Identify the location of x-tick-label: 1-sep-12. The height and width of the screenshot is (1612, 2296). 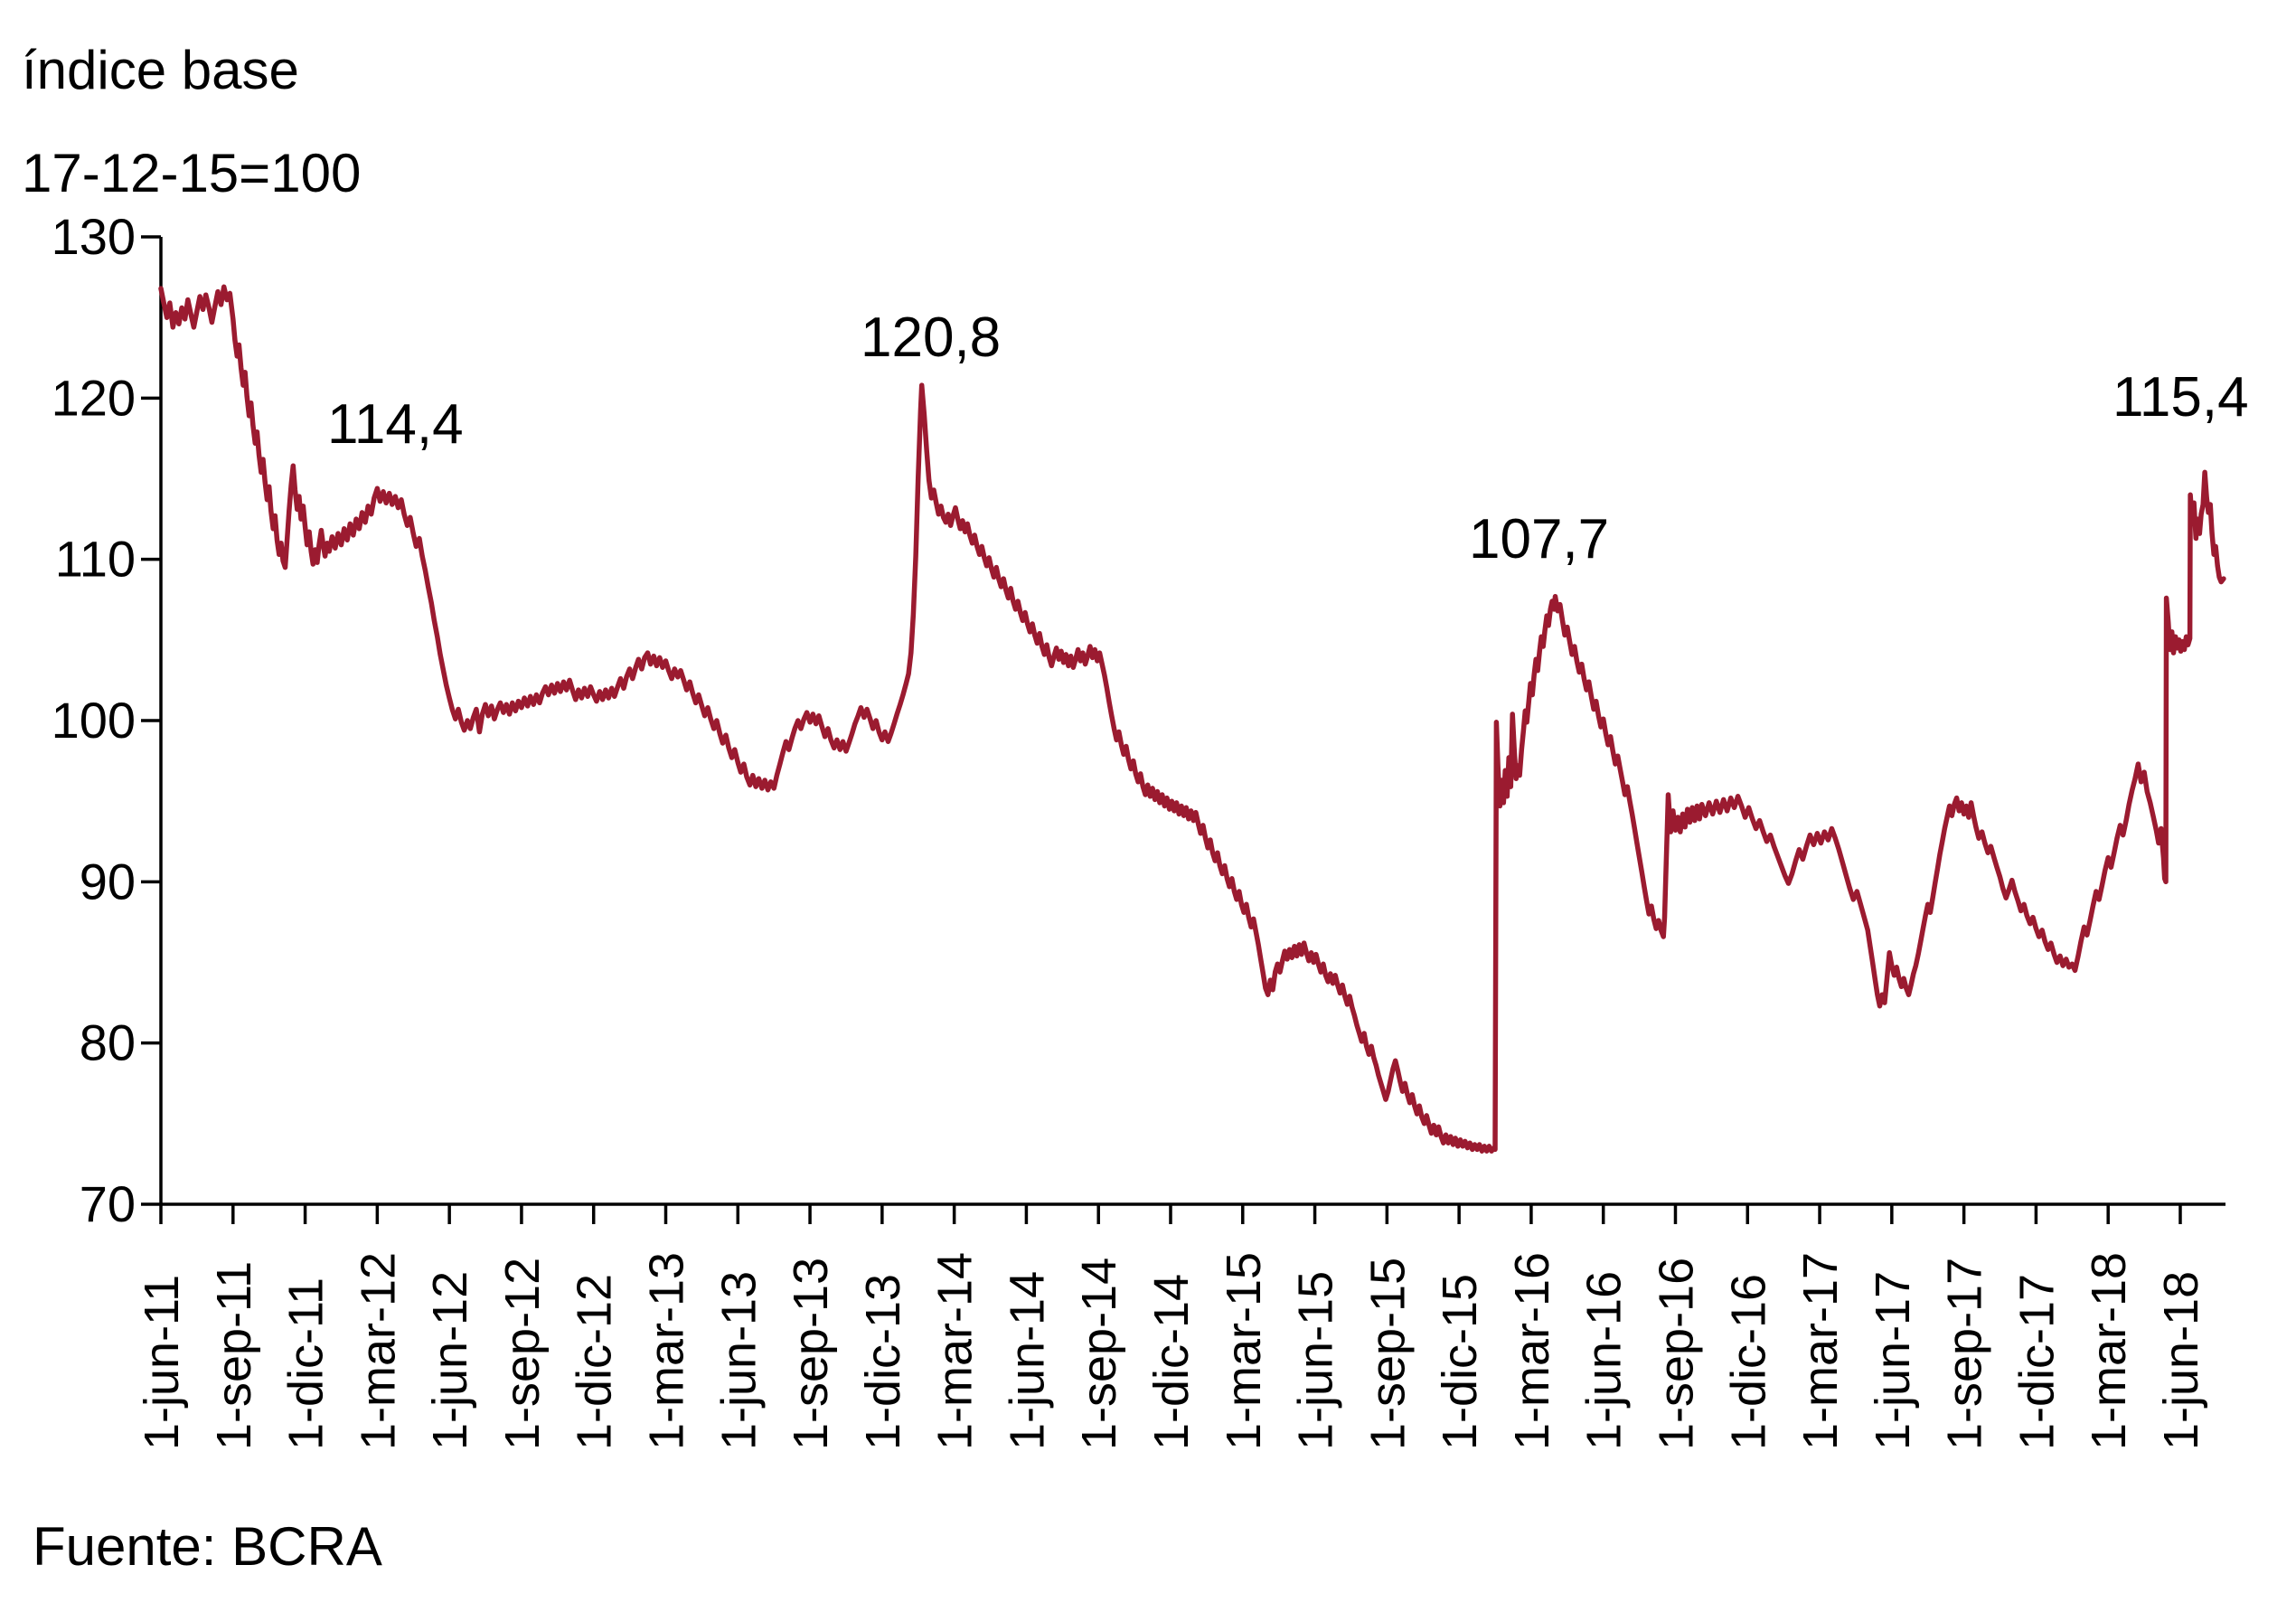
(522, 1354).